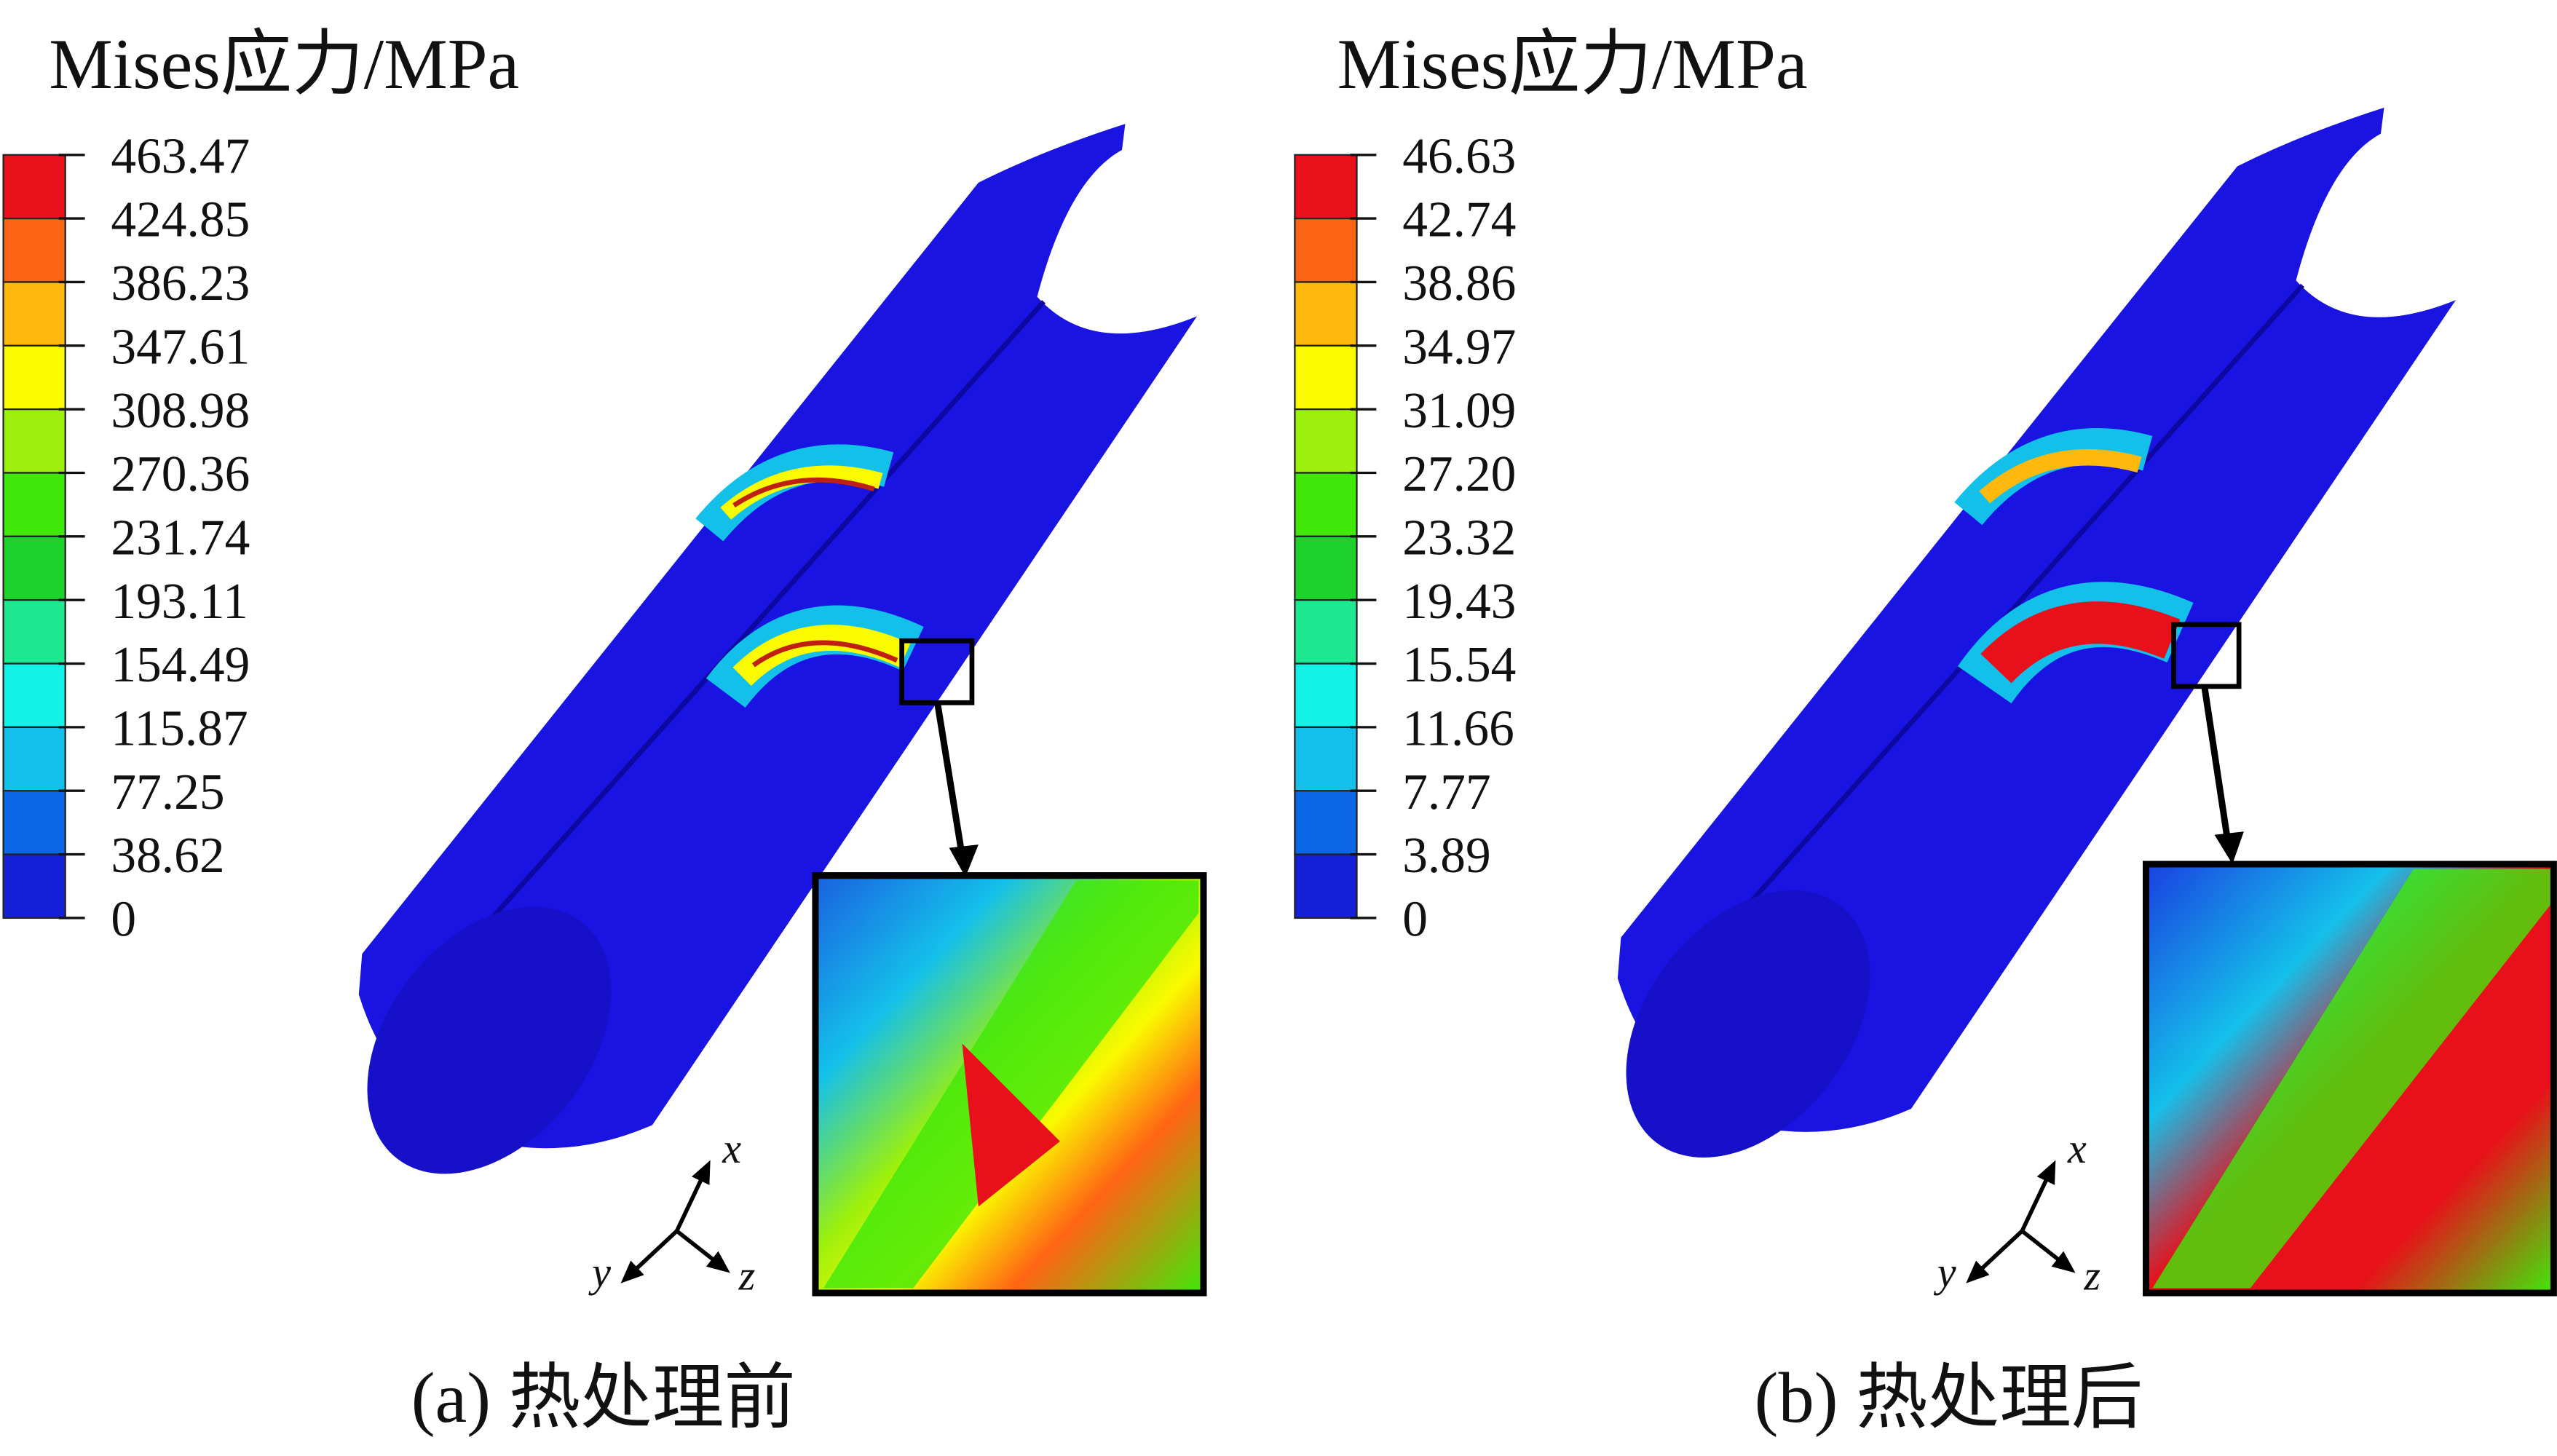 This screenshot has height=1456, width=2557. Describe the element at coordinates (180, 156) in the screenshot. I see `legend-value: 463.47` at that location.